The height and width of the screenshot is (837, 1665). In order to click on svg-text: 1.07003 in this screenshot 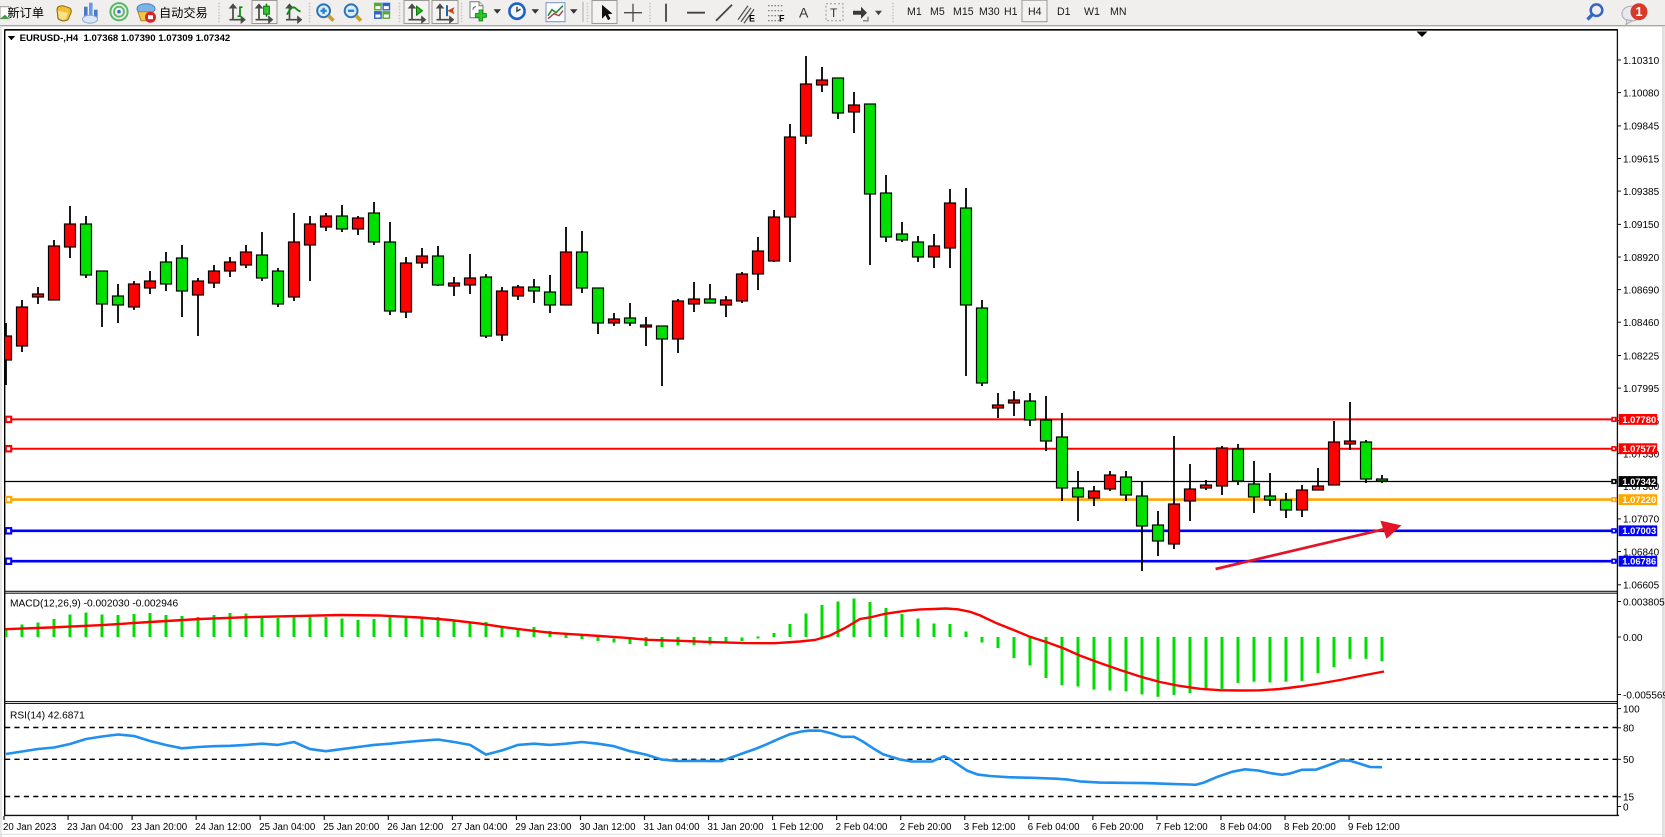, I will do `click(1639, 530)`.